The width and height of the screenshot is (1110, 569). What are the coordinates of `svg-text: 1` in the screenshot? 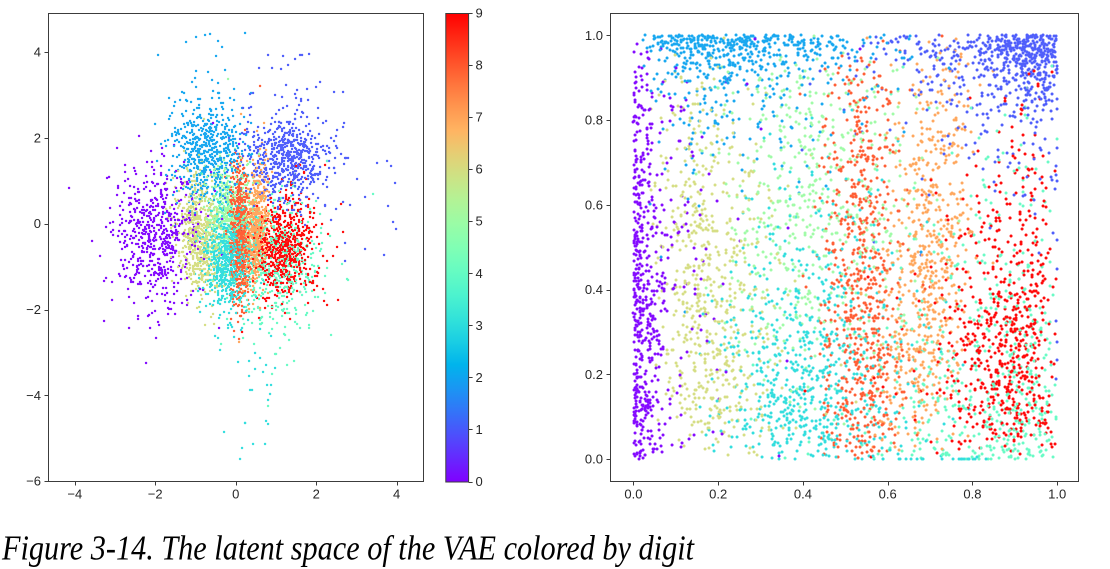 It's located at (479, 429).